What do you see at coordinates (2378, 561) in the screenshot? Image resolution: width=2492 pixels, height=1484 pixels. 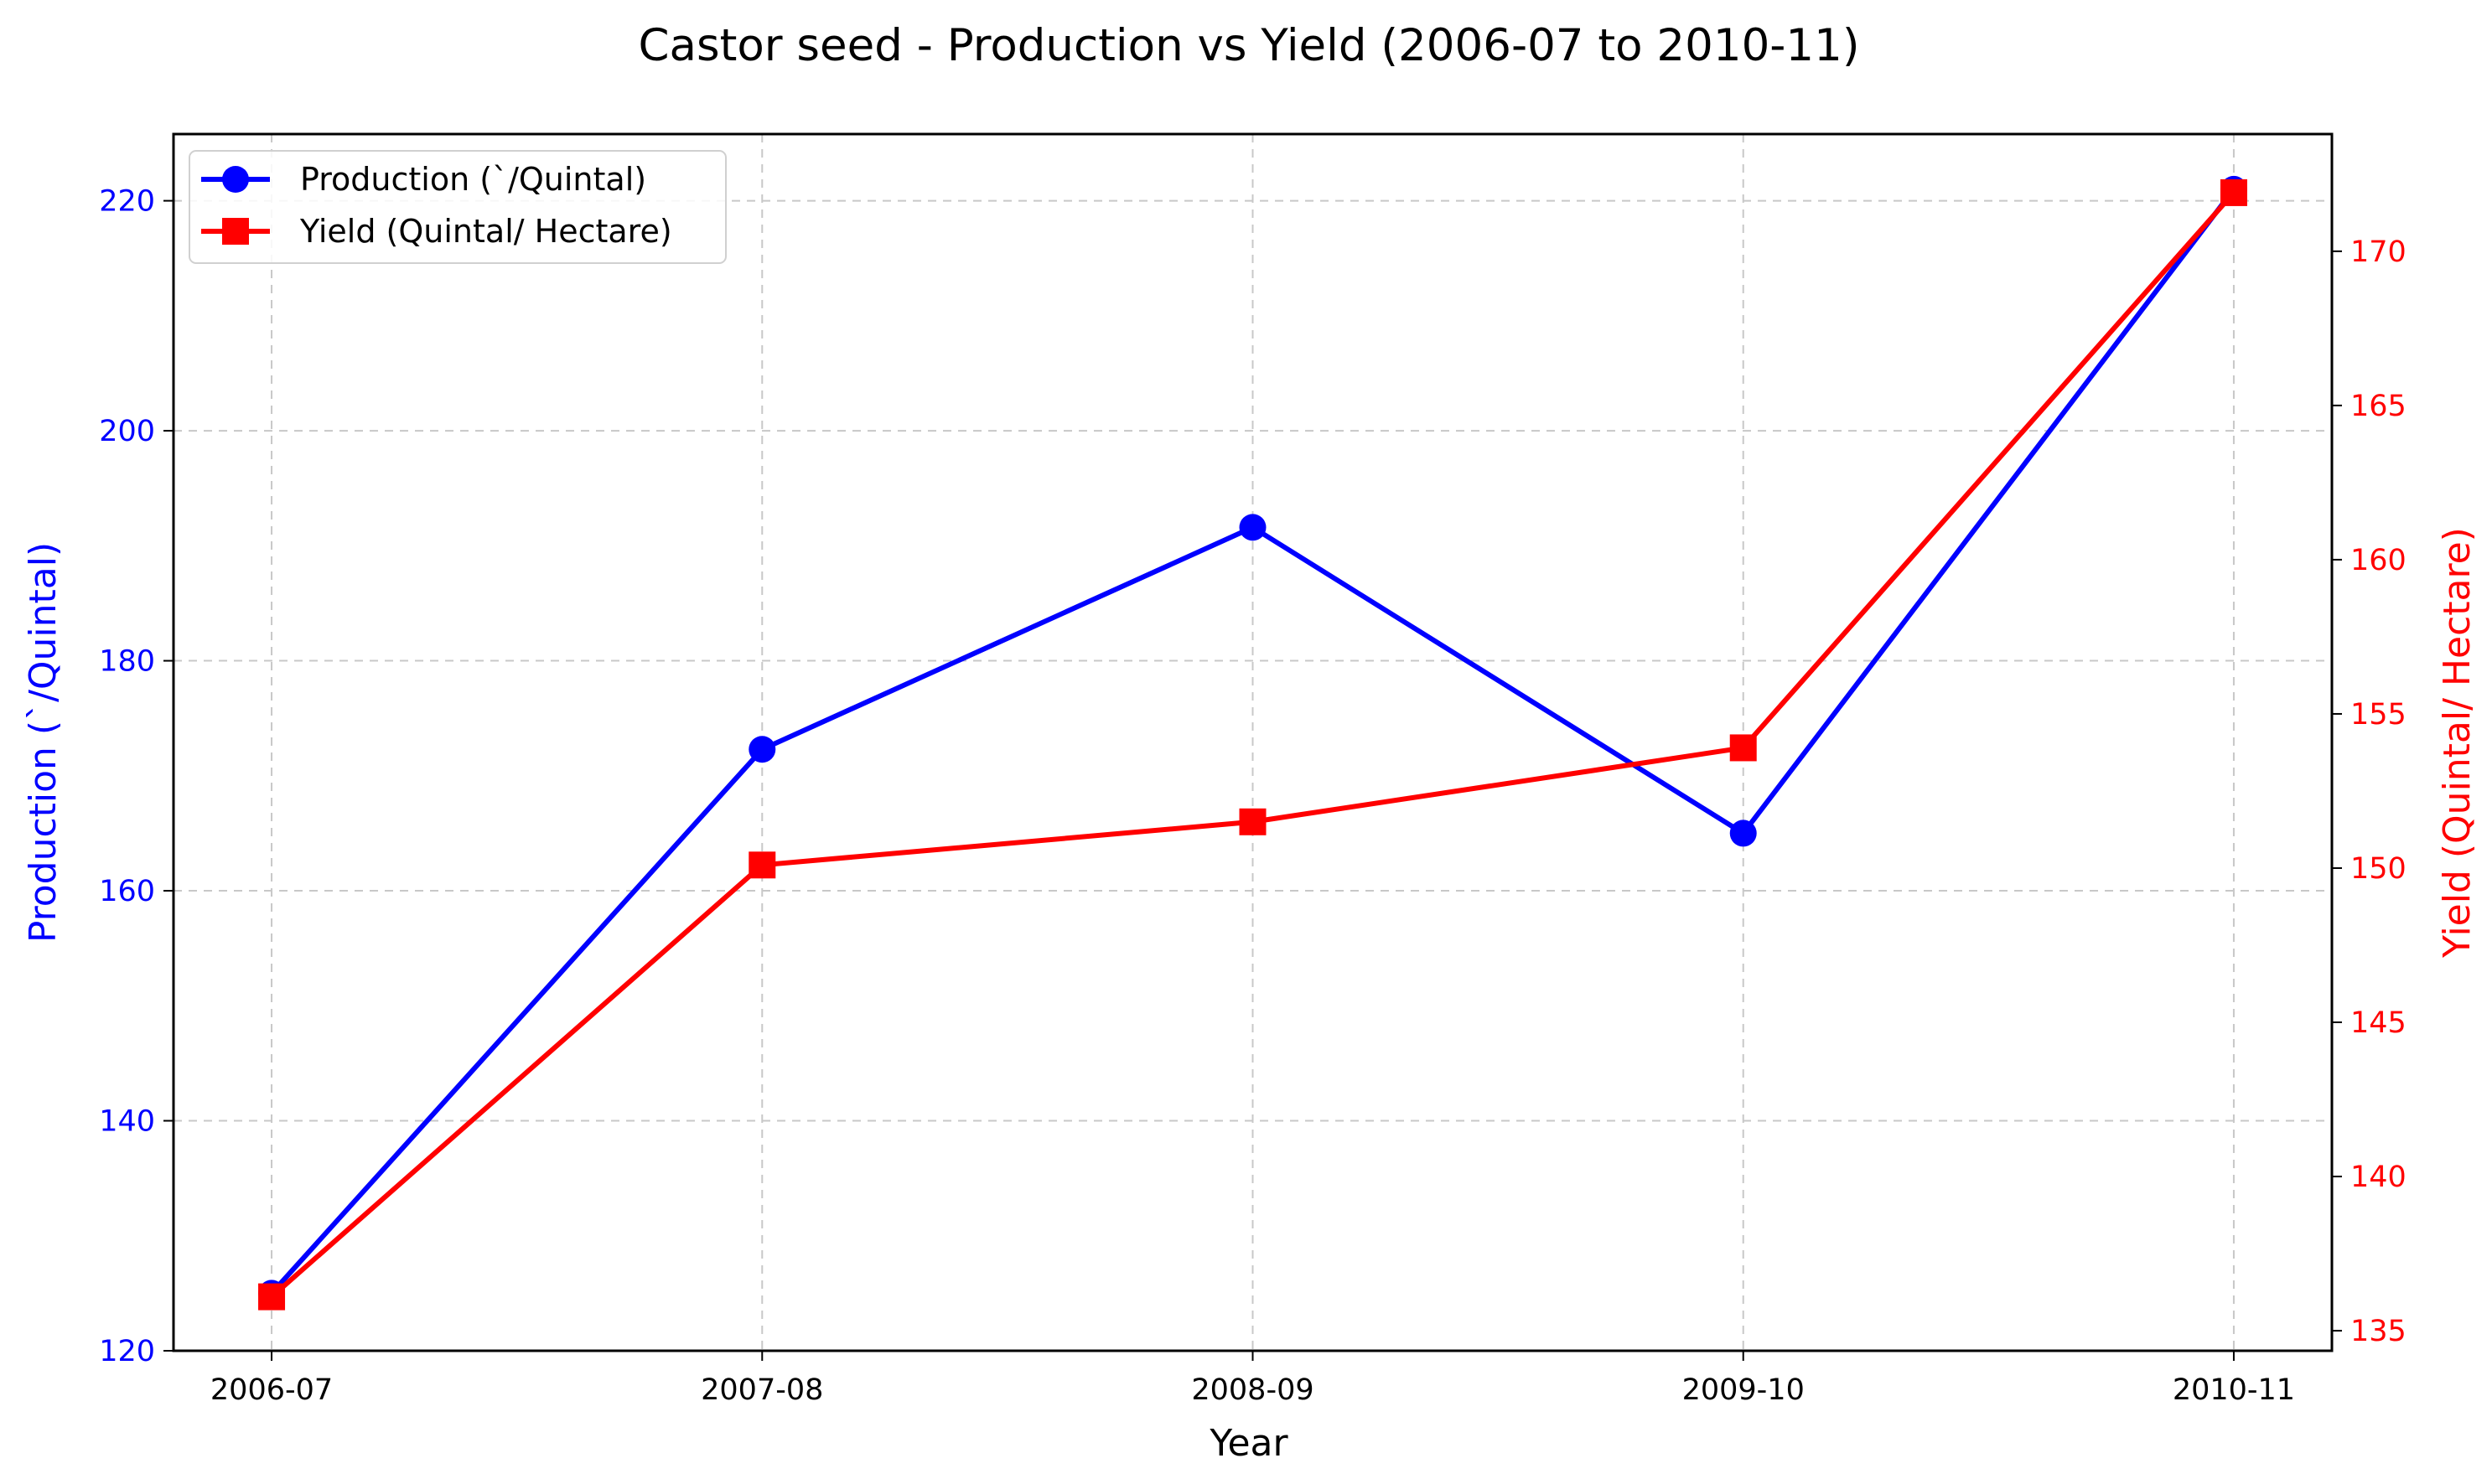 I see `y-right-tick-label: 160` at bounding box center [2378, 561].